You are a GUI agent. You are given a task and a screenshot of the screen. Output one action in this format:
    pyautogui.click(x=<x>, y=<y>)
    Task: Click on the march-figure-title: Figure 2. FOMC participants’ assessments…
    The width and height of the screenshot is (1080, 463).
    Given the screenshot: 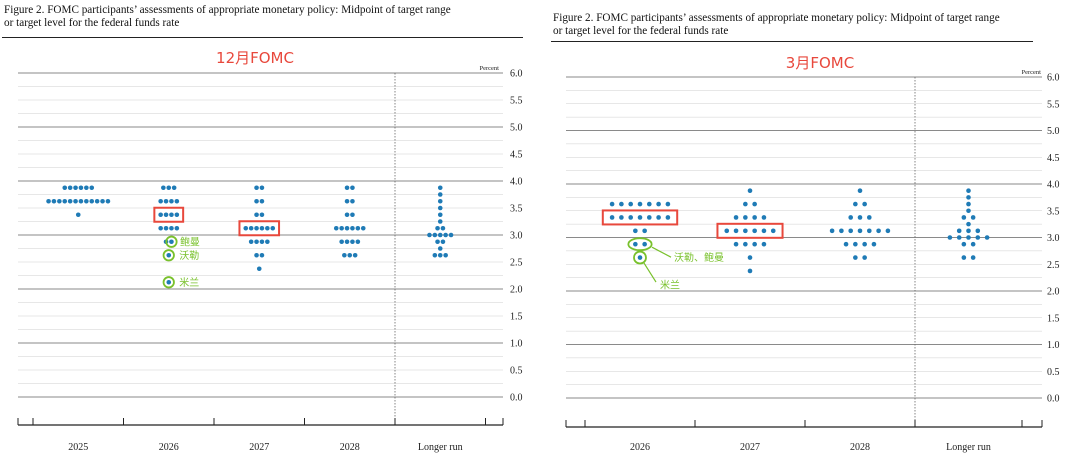 What is the action you would take?
    pyautogui.click(x=776, y=24)
    